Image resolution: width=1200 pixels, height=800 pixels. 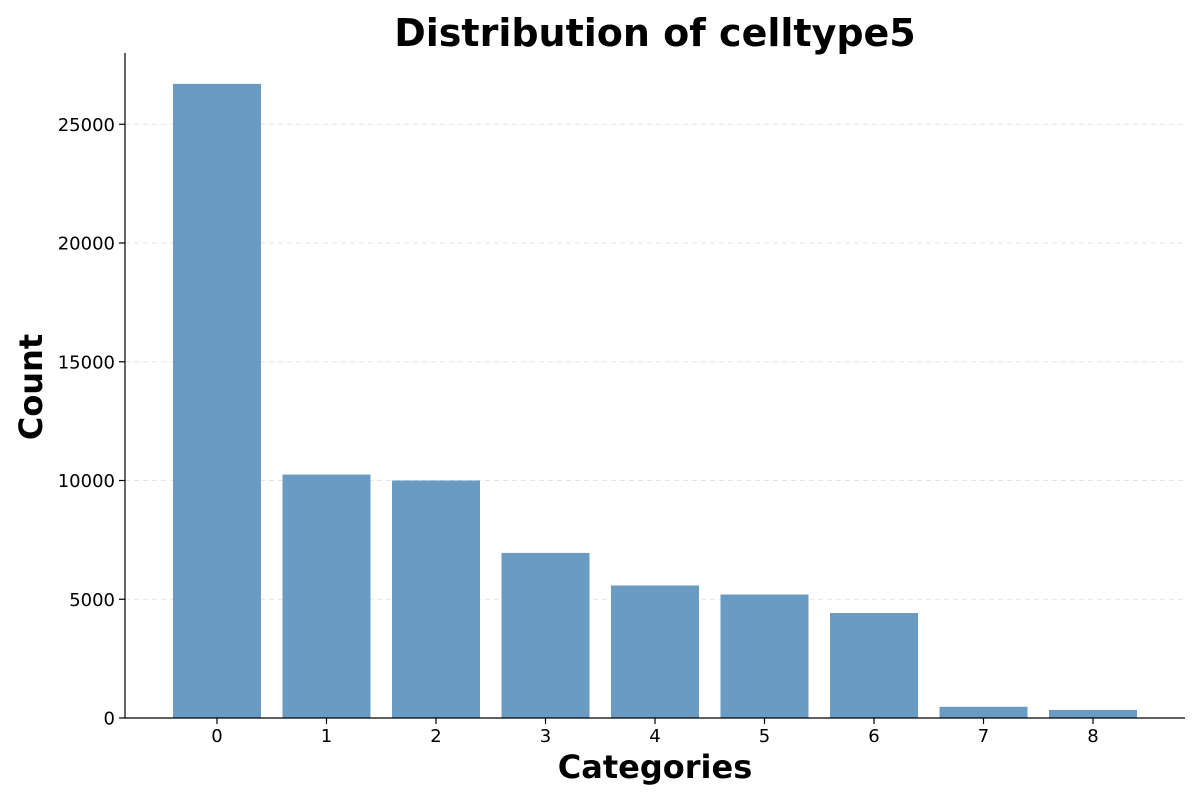 What do you see at coordinates (216, 736) in the screenshot?
I see `x-tick-label: 0` at bounding box center [216, 736].